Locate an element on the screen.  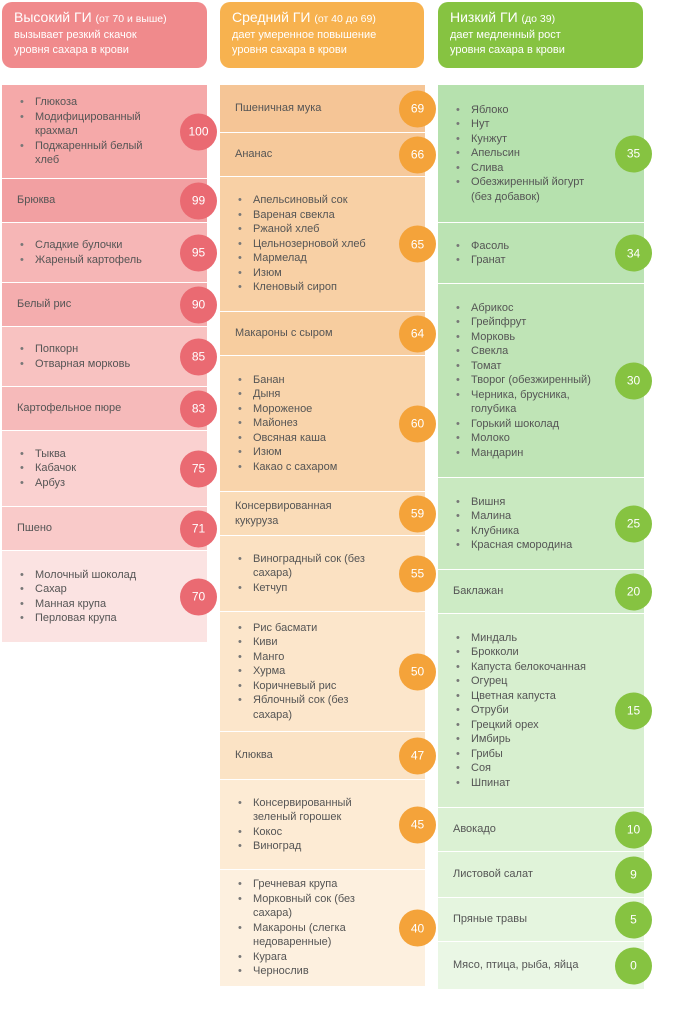
food-label: Картофельное пюре is located at coordinates (69, 408).